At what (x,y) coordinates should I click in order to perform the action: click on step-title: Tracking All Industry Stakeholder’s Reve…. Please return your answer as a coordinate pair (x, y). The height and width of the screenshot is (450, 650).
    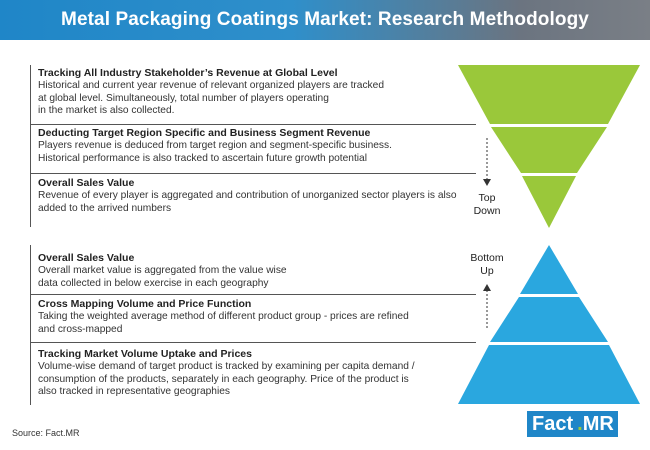
    Looking at the image, I should click on (188, 73).